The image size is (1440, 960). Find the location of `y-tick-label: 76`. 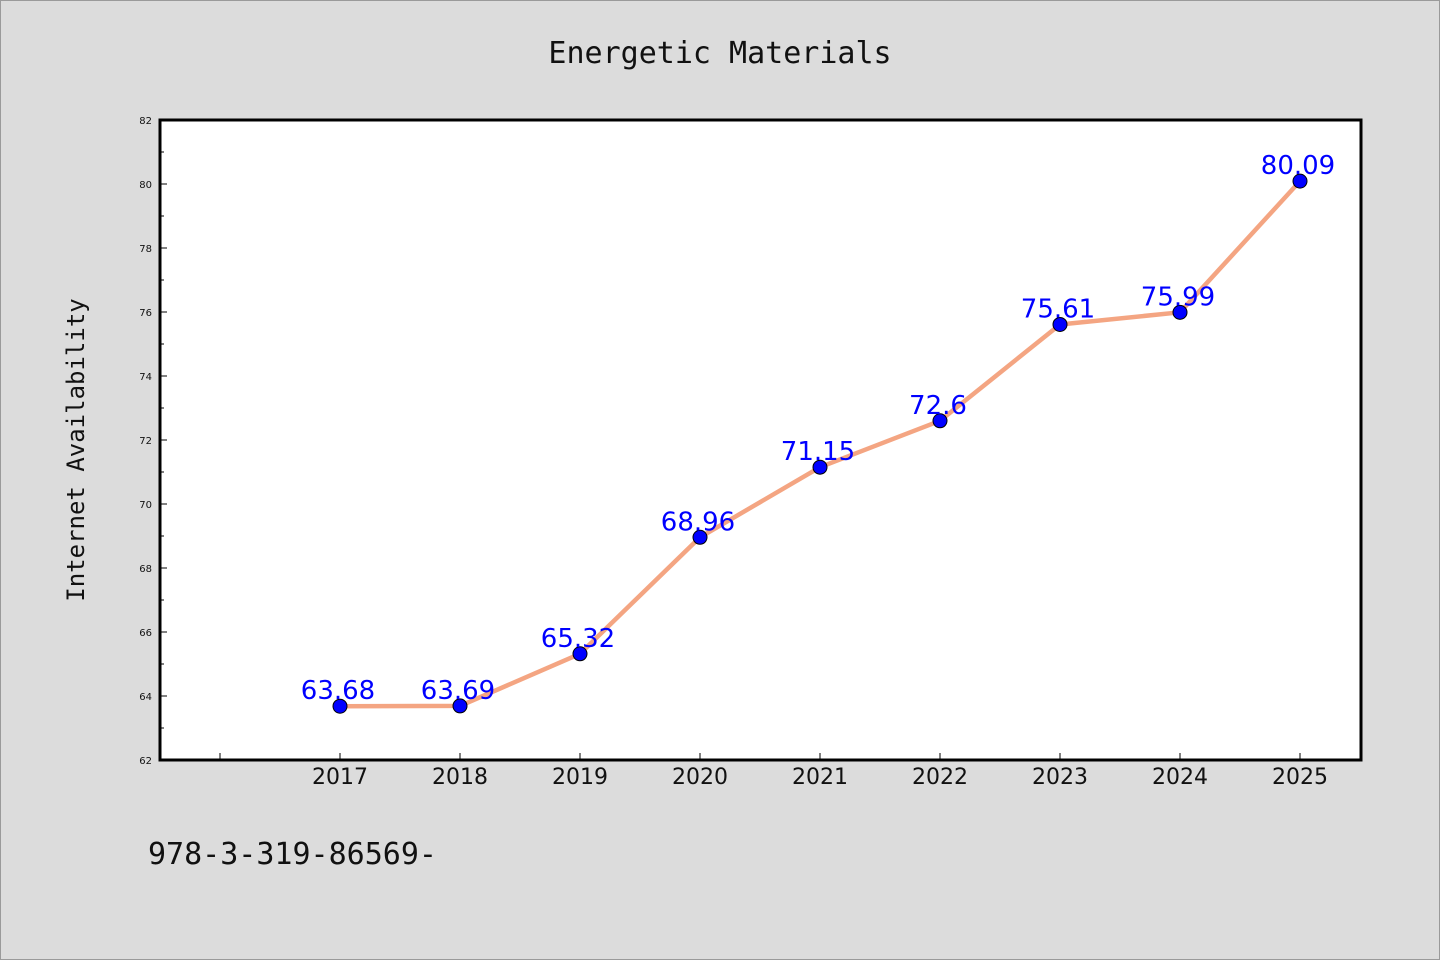

y-tick-label: 76 is located at coordinates (145, 313).